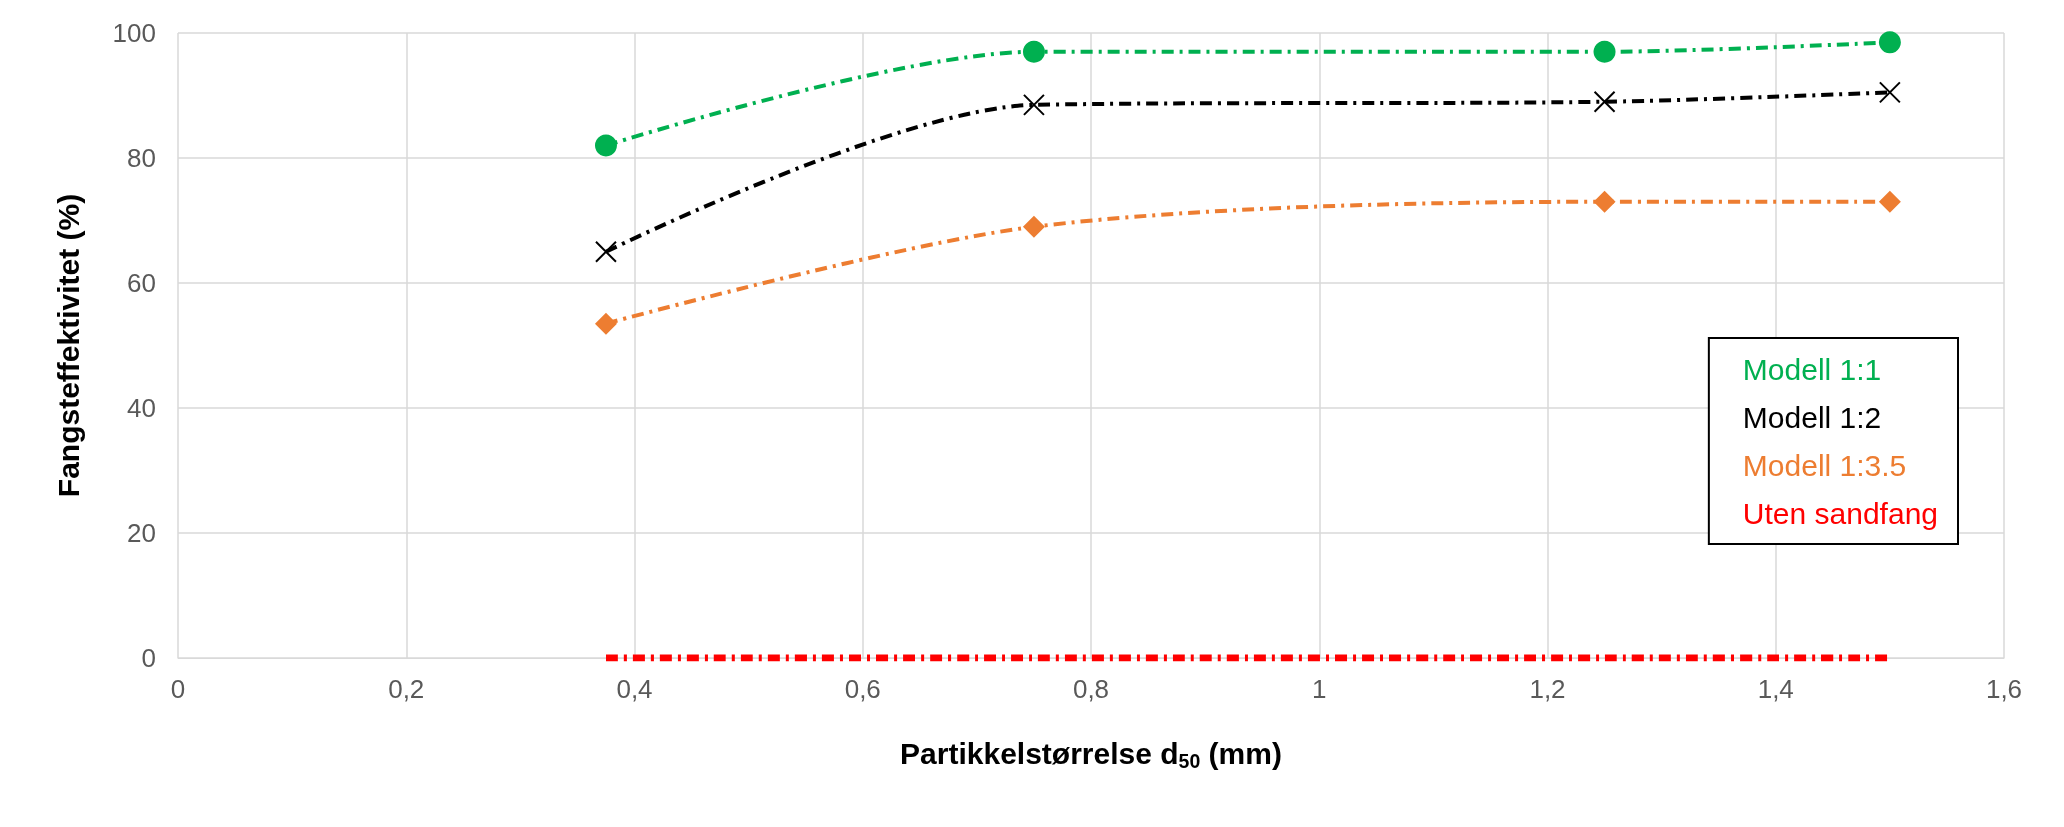  Describe the element at coordinates (1812, 417) in the screenshot. I see `text: Modell 1:2` at that location.